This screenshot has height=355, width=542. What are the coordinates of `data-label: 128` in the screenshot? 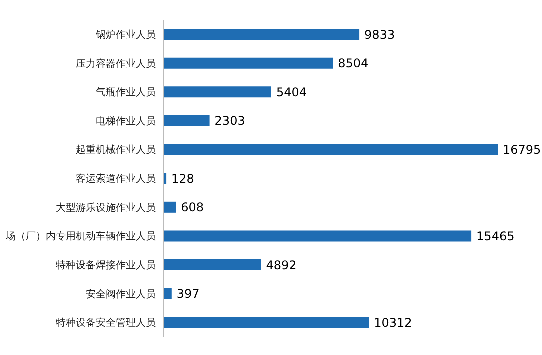 It's located at (183, 179).